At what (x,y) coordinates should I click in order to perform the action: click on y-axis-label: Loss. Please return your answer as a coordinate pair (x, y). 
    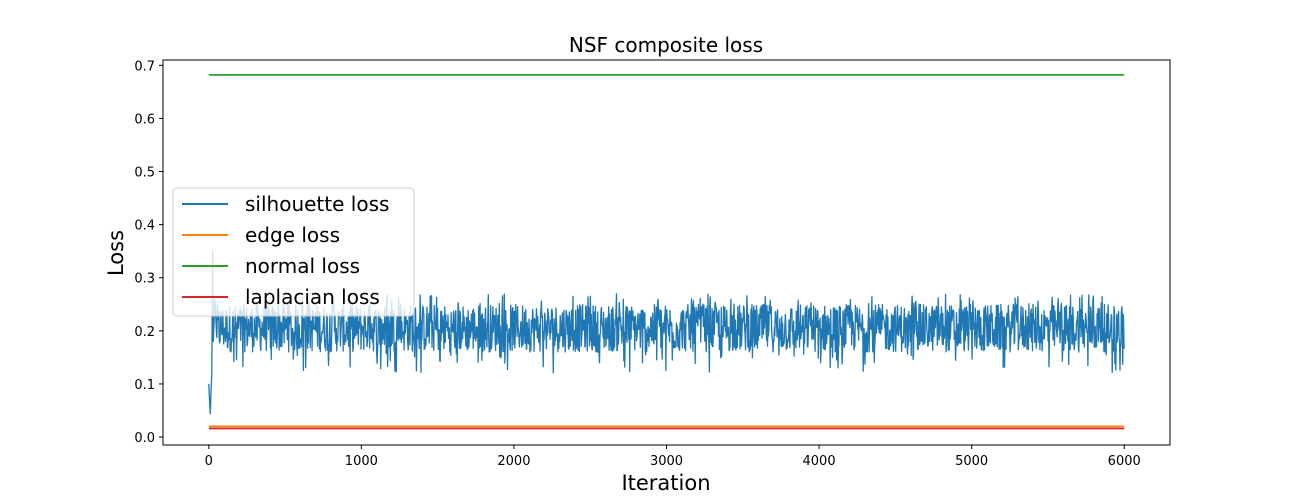
    Looking at the image, I should click on (116, 253).